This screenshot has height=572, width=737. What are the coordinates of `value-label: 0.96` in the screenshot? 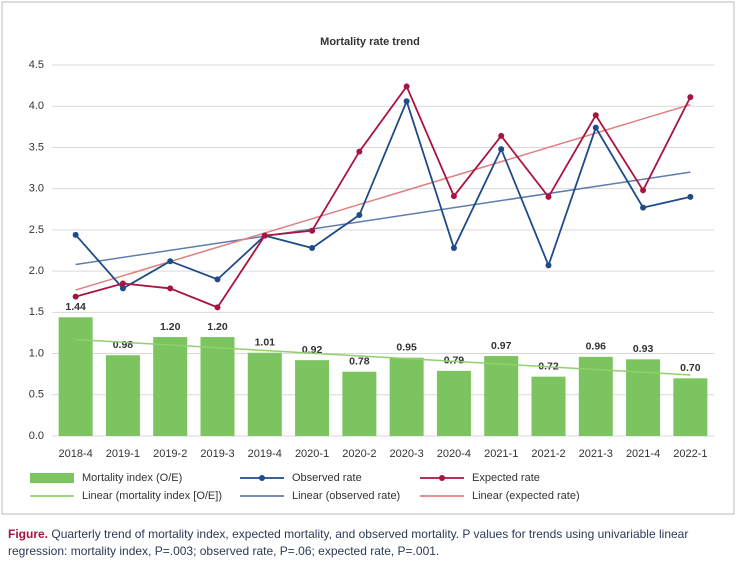 It's located at (596, 347).